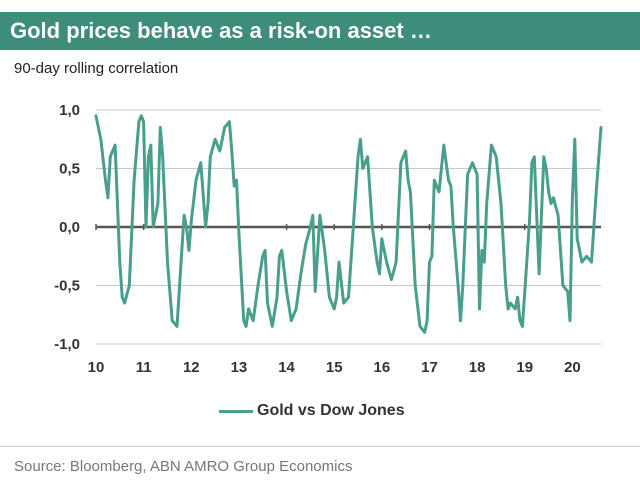  What do you see at coordinates (572, 367) in the screenshot?
I see `x-tick-label: 20` at bounding box center [572, 367].